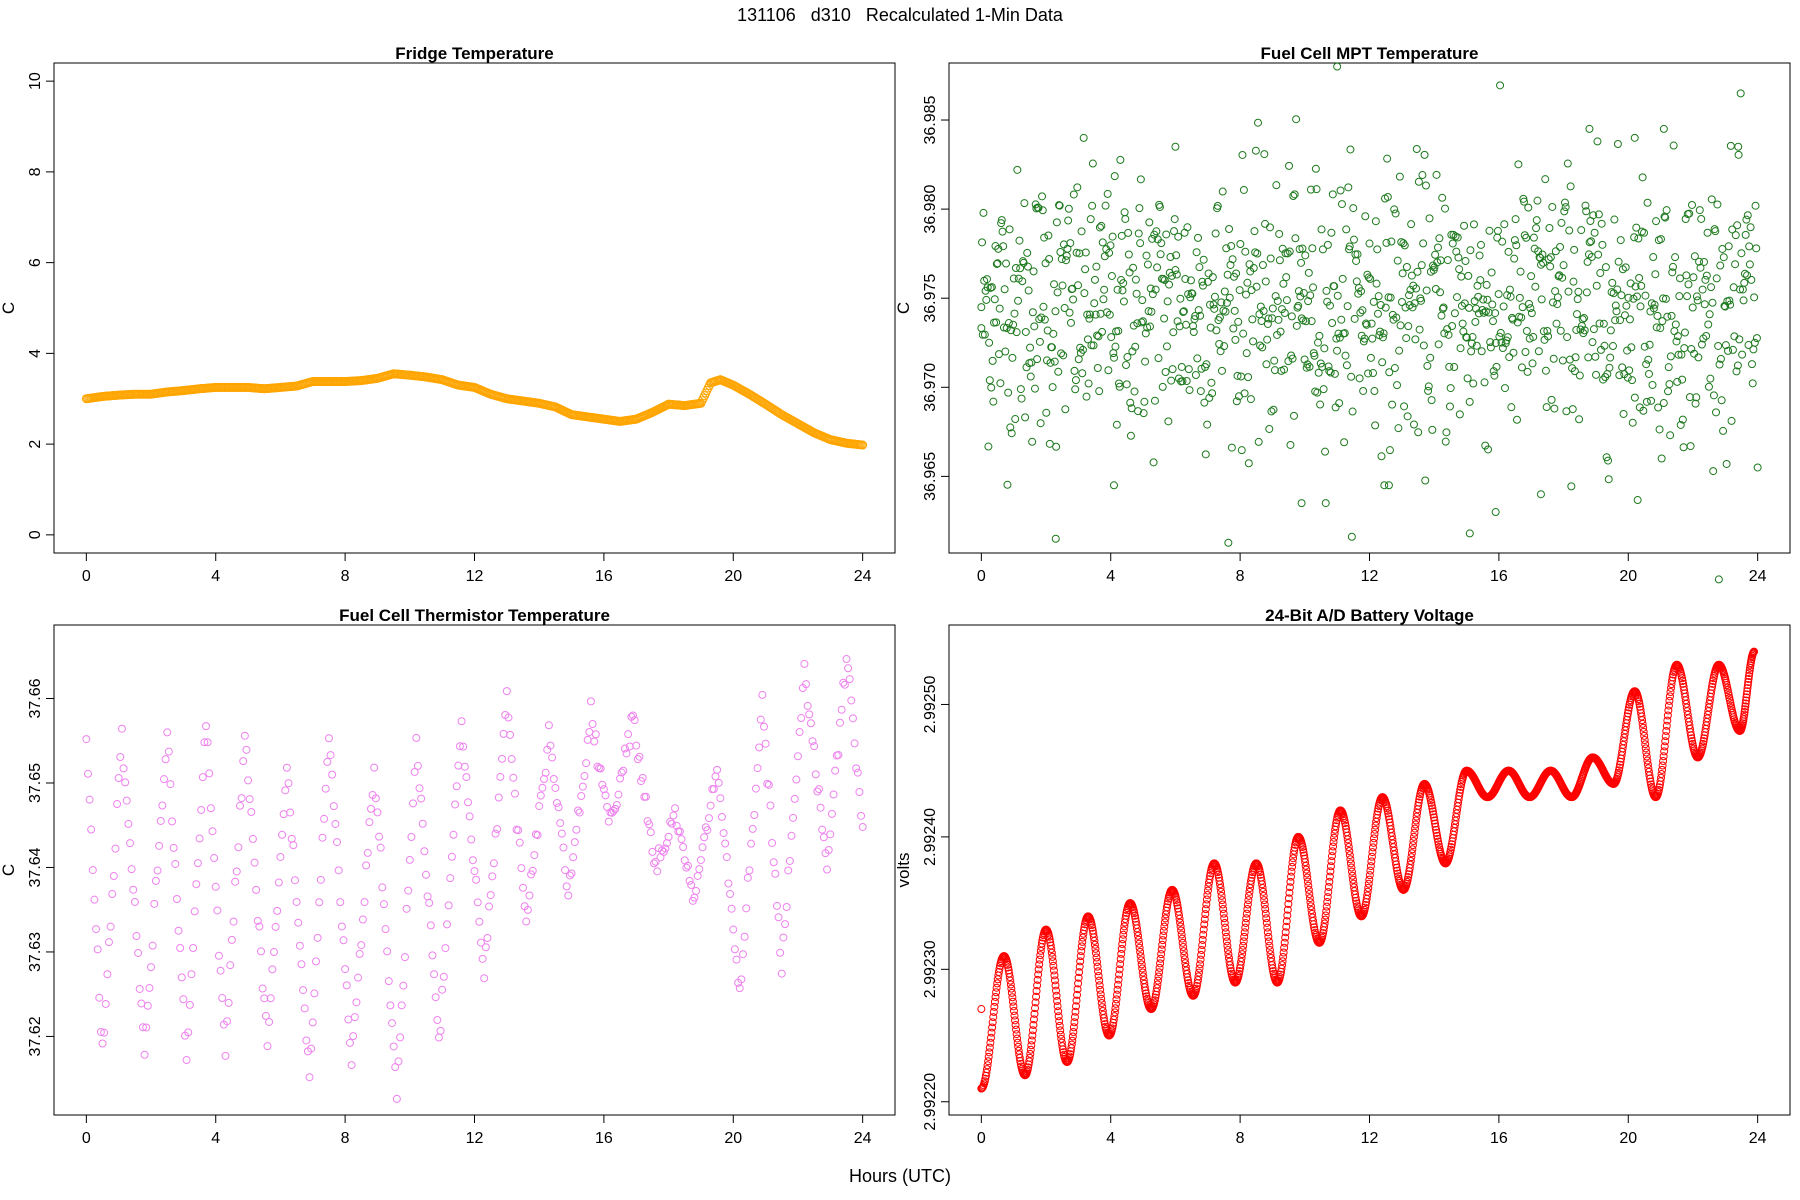 The width and height of the screenshot is (1800, 1200). Describe the element at coordinates (475, 1138) in the screenshot. I see `x-tick-label: 12` at that location.